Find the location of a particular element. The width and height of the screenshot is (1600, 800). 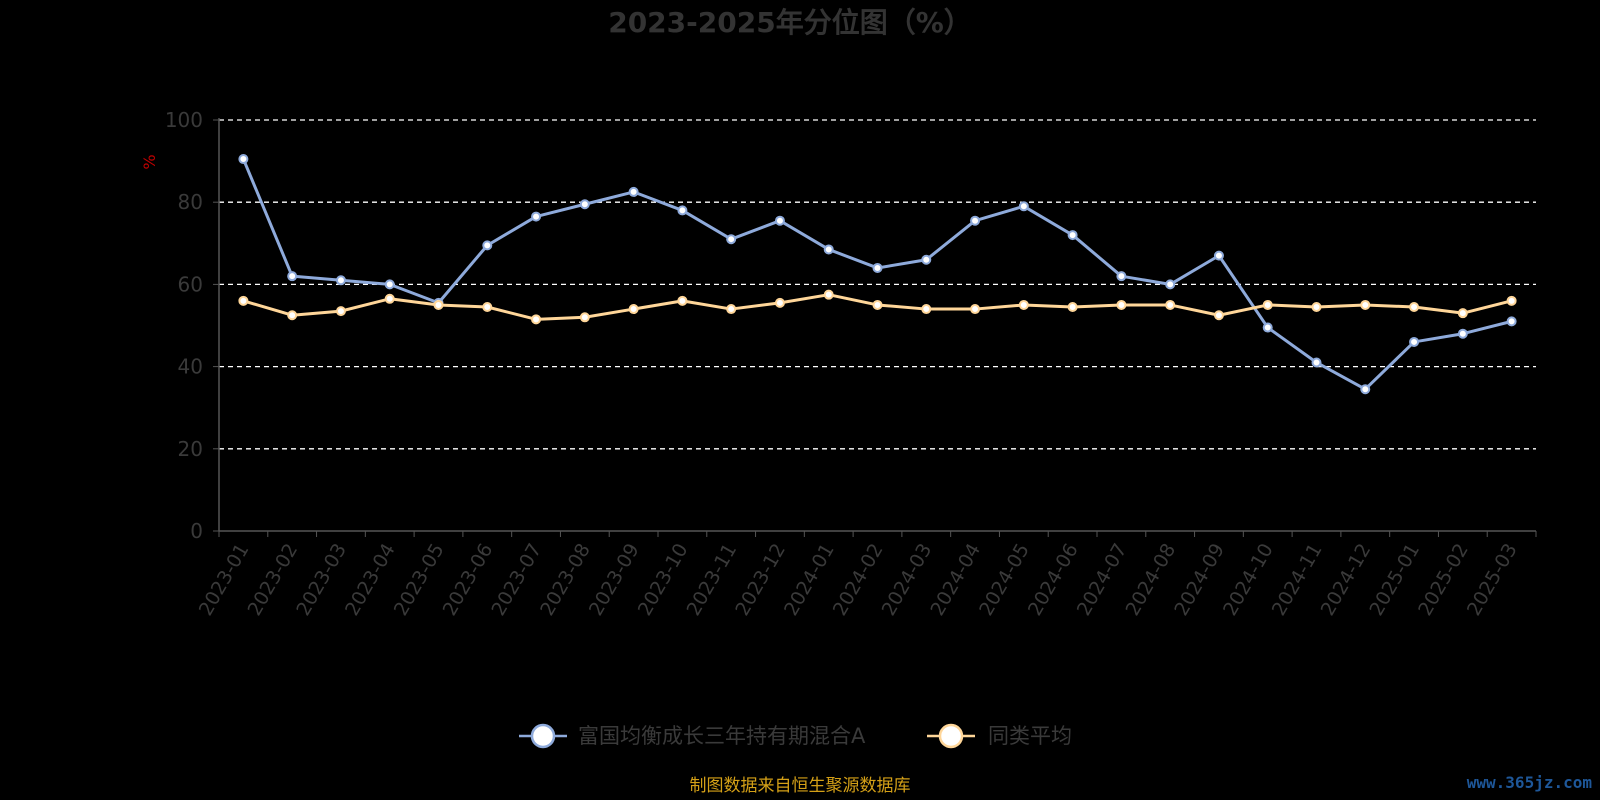

legend: 富国均衡成长三年持有期混合A 同类平均 is located at coordinates (795, 736).